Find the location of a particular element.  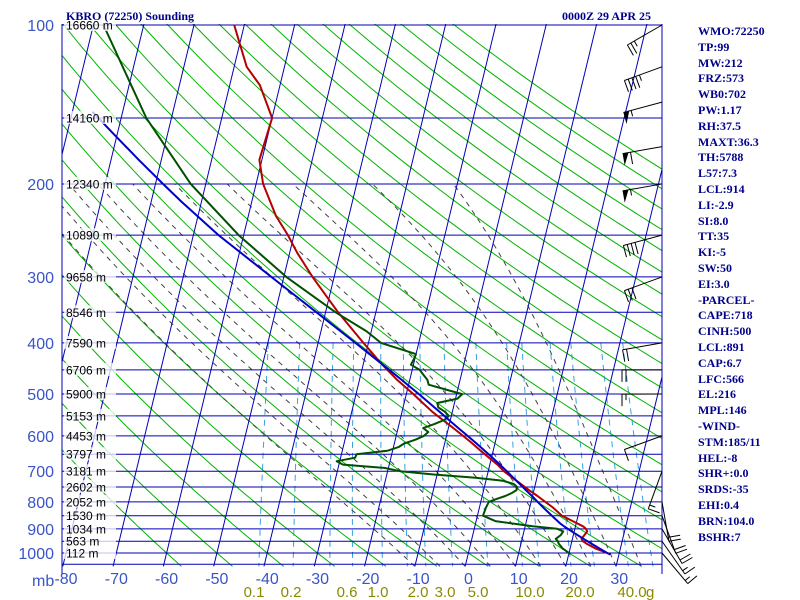

index-item: L57:7.3 is located at coordinates (717, 173).